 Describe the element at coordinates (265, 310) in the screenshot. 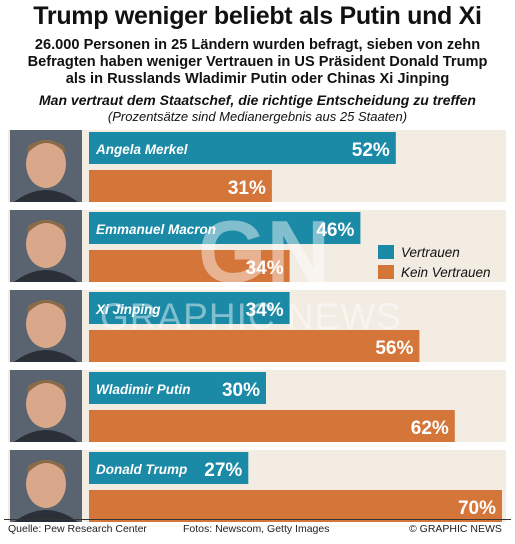

I see `trust-label-xi-jinping: 34%` at that location.